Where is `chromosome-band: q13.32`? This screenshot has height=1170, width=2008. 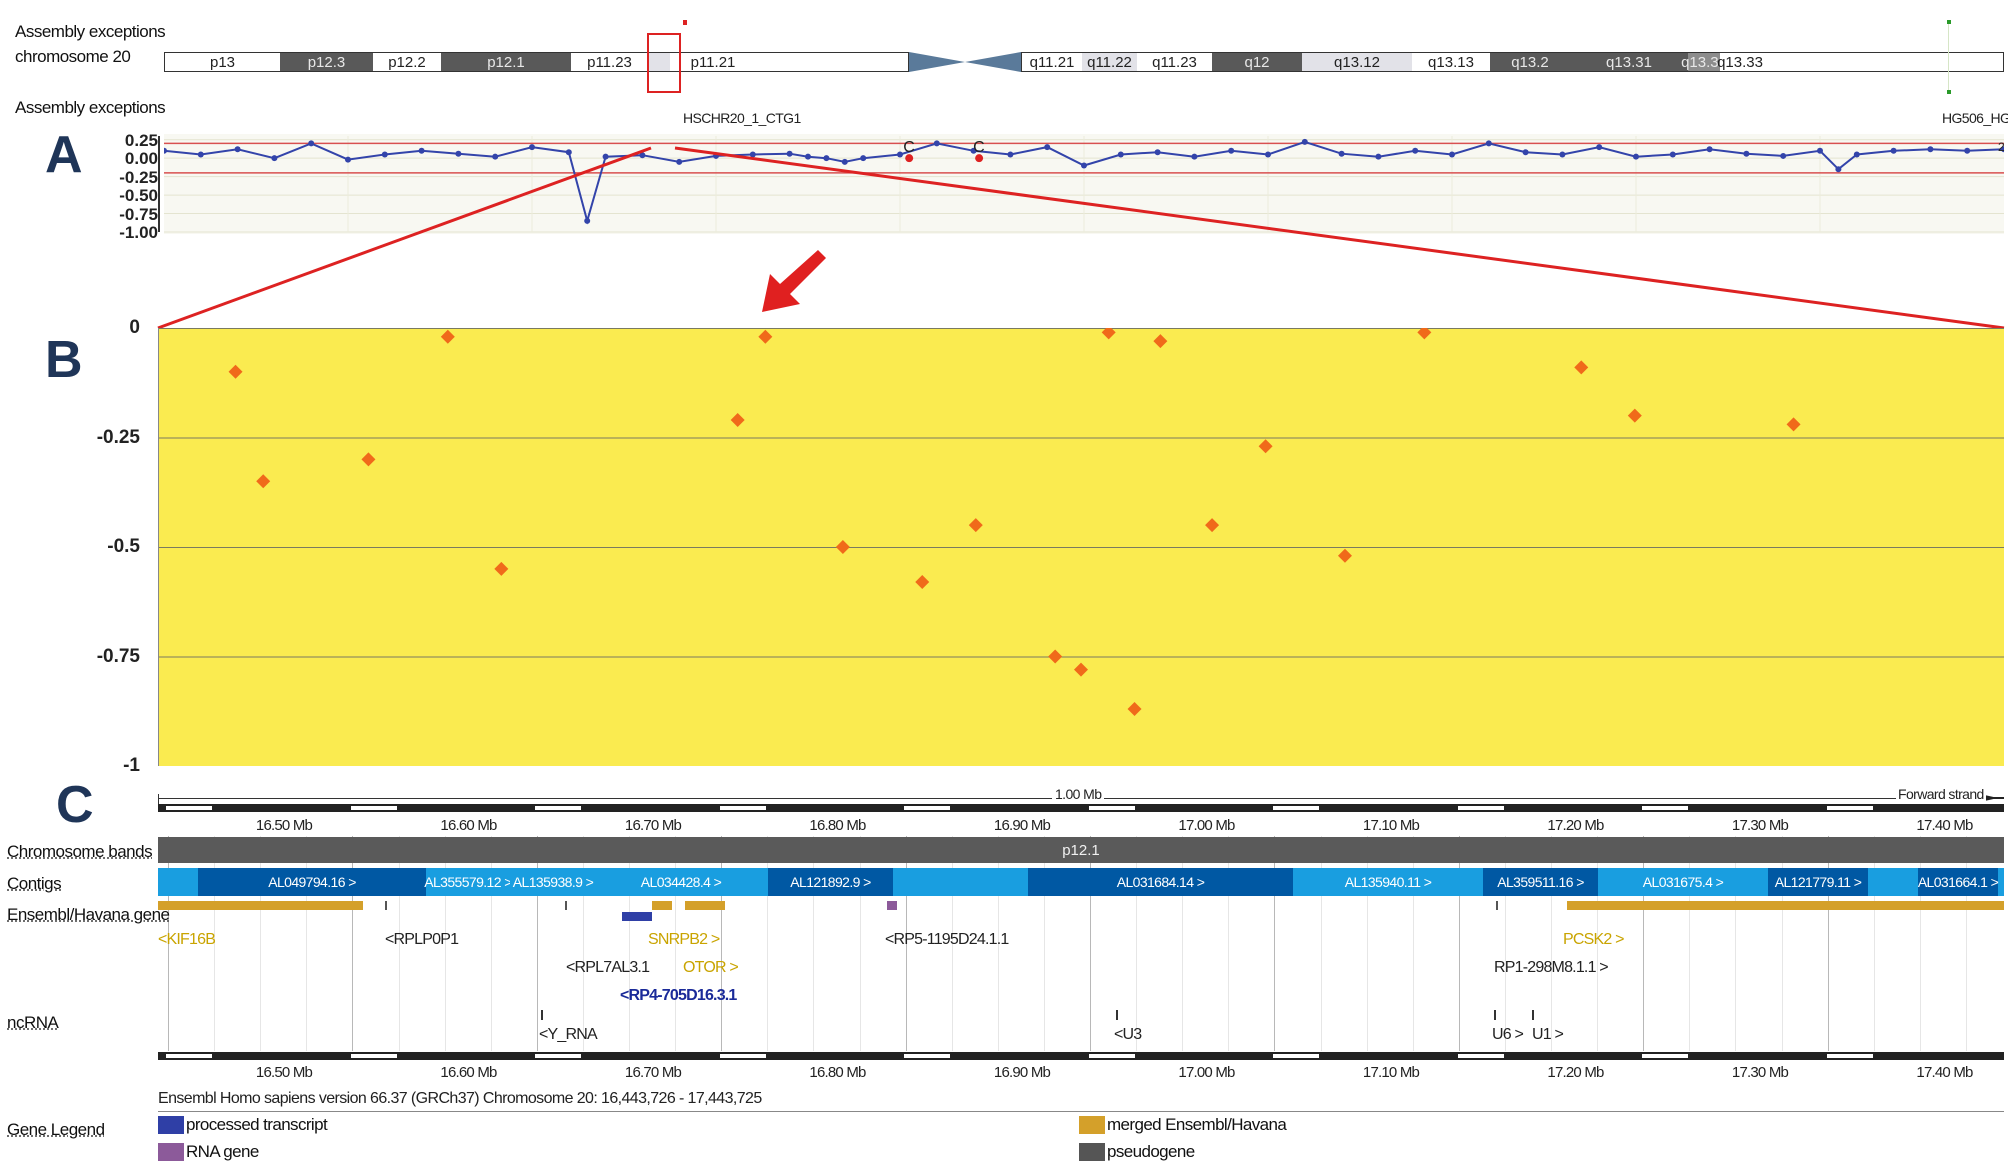
chromosome-band: q13.32 is located at coordinates (1704, 62).